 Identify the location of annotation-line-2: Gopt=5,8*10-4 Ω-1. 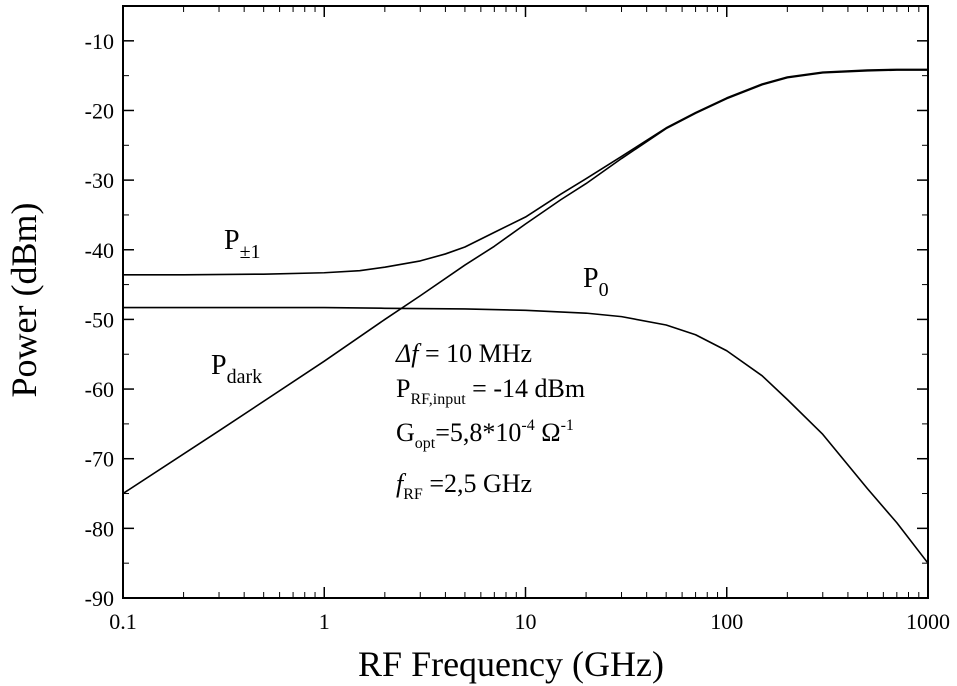
(485, 434).